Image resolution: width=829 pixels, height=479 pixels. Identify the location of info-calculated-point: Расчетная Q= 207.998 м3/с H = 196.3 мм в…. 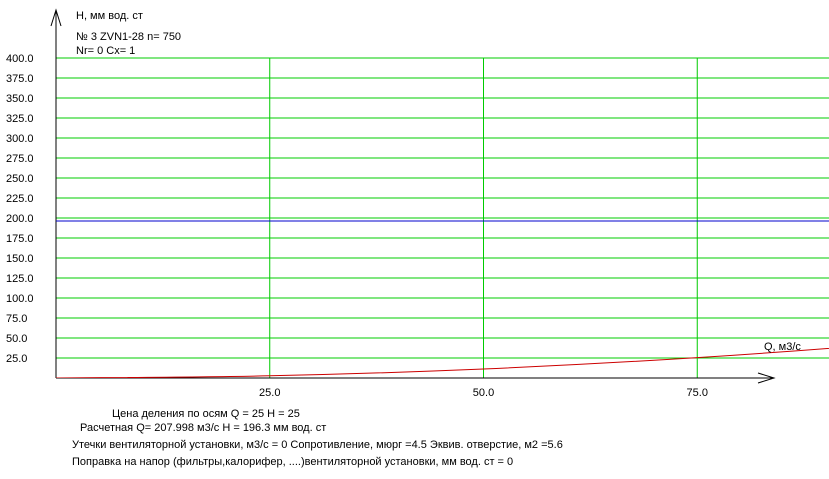
(203, 428).